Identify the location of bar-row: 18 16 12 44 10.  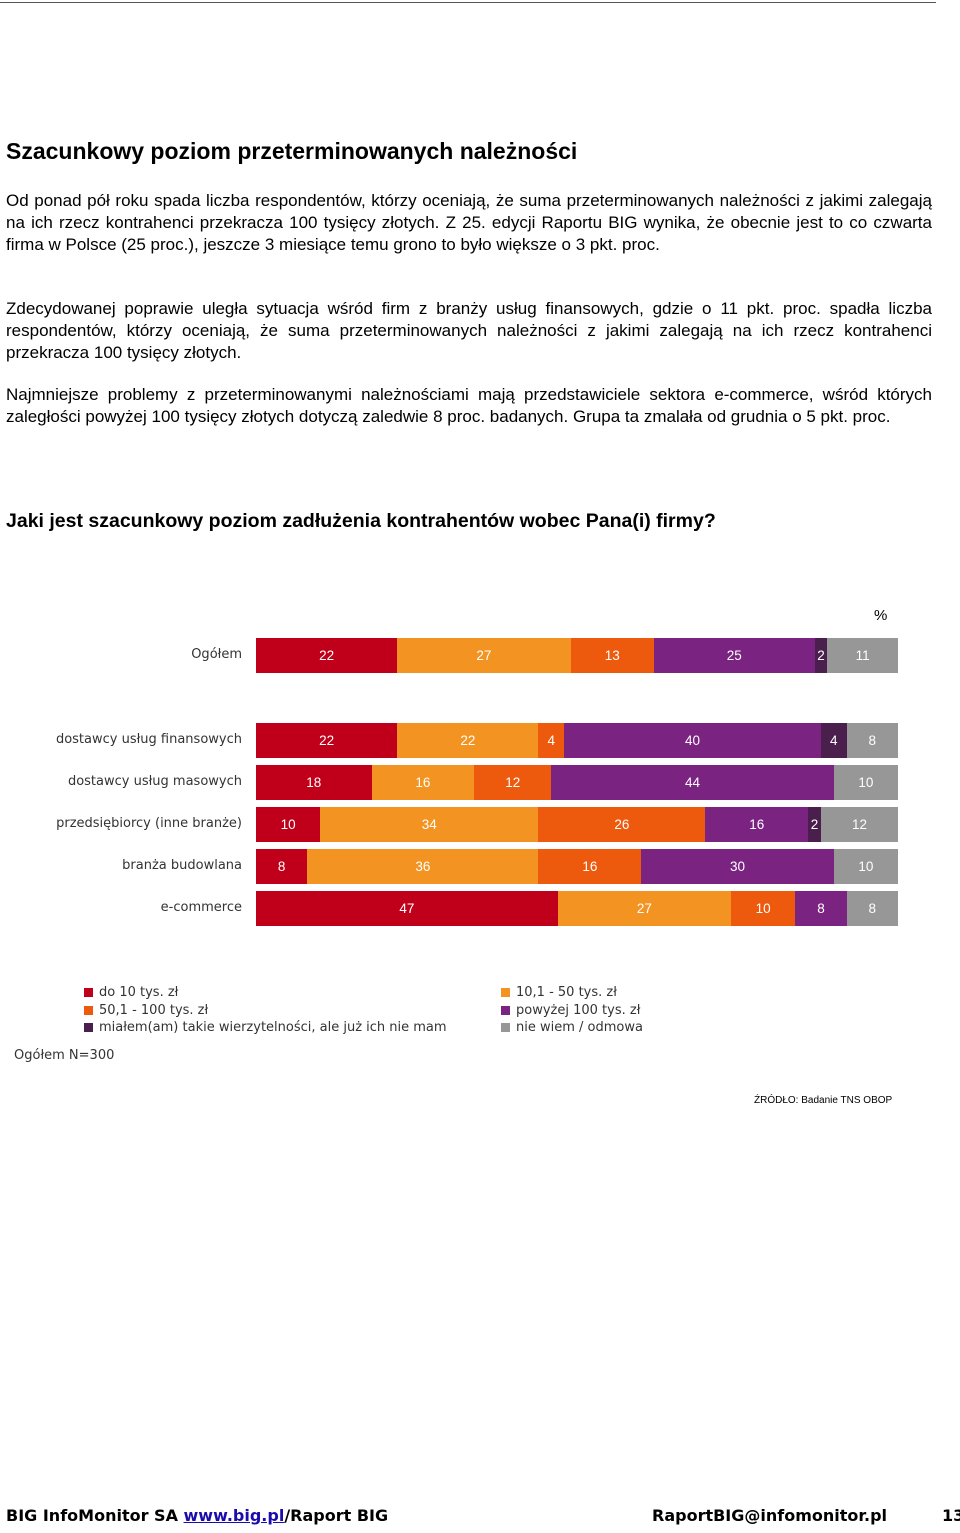
(577, 782).